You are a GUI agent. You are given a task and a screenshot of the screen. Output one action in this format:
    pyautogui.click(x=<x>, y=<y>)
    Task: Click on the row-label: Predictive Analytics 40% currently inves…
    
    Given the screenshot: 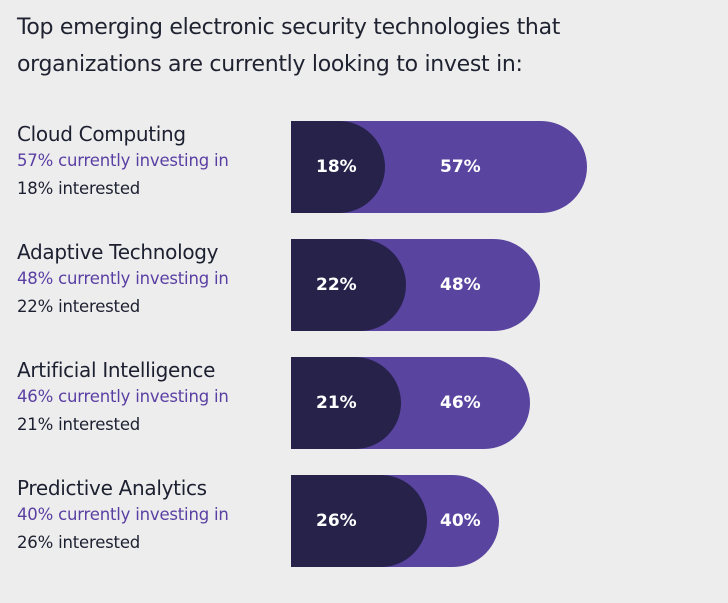 What is the action you would take?
    pyautogui.click(x=152, y=516)
    